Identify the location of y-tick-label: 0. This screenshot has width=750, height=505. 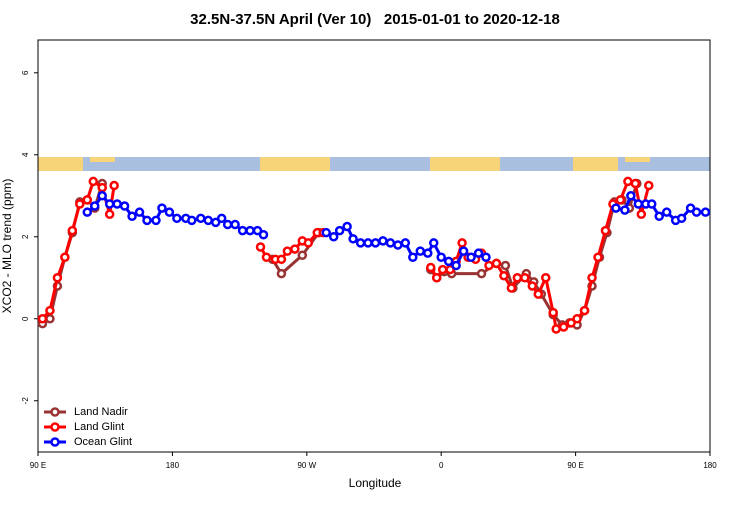
(25, 318).